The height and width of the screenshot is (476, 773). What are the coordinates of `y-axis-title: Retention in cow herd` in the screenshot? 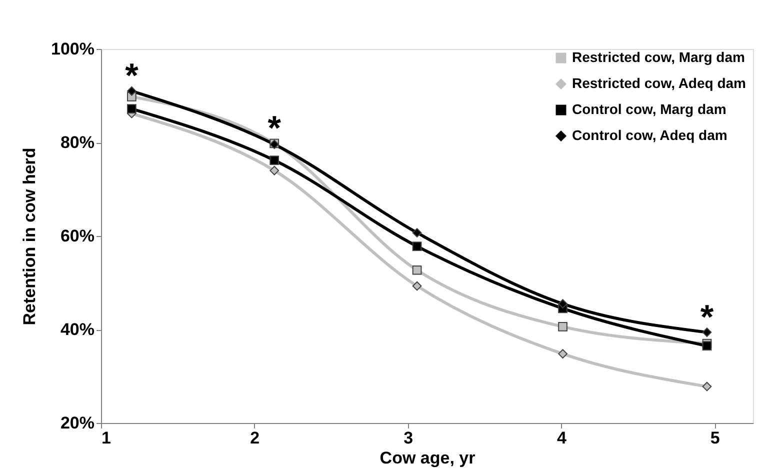 It's located at (30, 237).